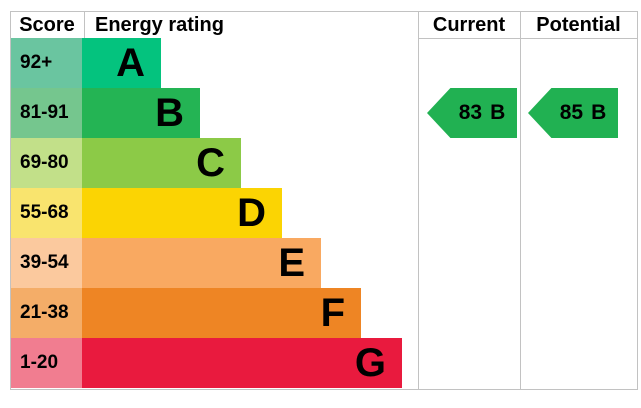 The image size is (641, 408). I want to click on score-range-a: 92+, so click(46, 63).